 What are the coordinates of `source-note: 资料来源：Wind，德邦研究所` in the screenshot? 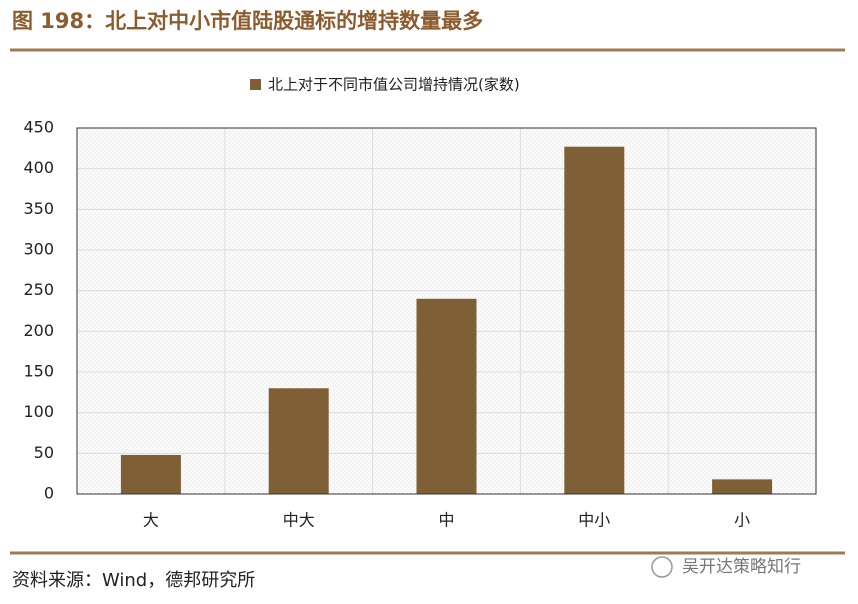 It's located at (133, 580).